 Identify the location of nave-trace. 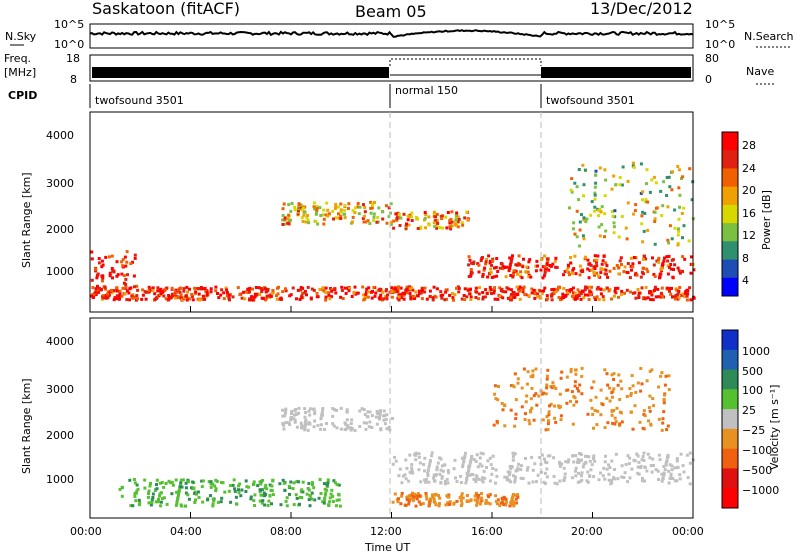
(465, 62).